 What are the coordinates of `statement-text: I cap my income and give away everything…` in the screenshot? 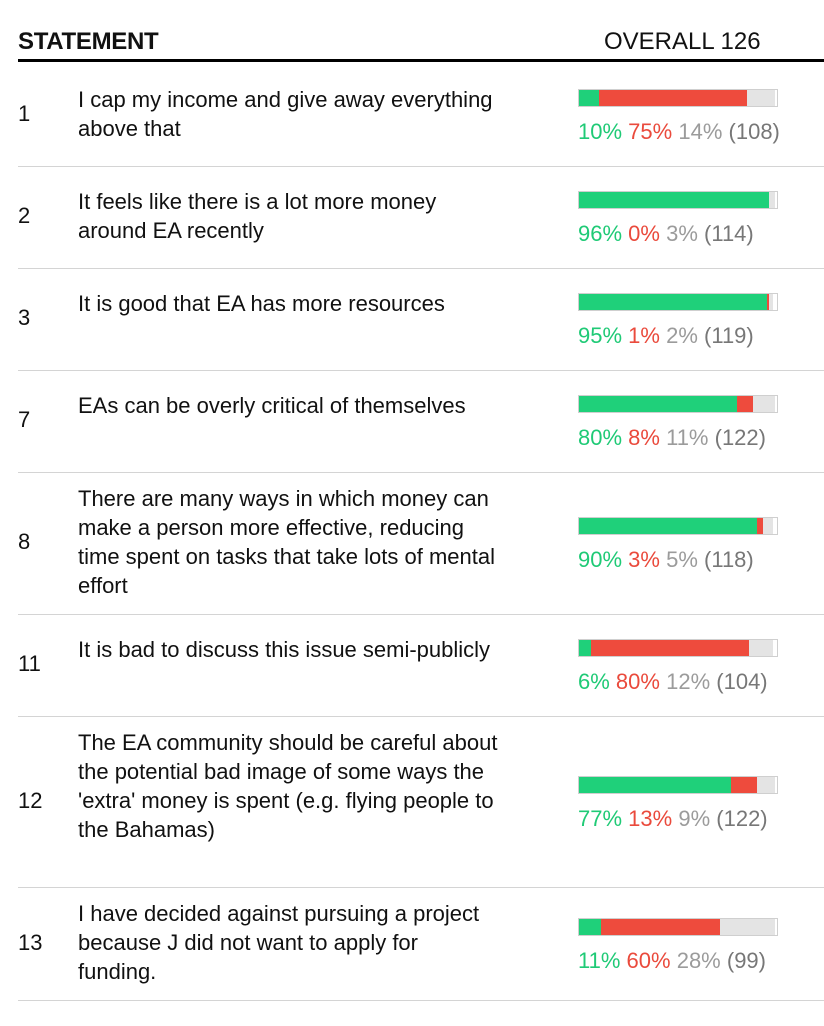 It's located at (285, 114).